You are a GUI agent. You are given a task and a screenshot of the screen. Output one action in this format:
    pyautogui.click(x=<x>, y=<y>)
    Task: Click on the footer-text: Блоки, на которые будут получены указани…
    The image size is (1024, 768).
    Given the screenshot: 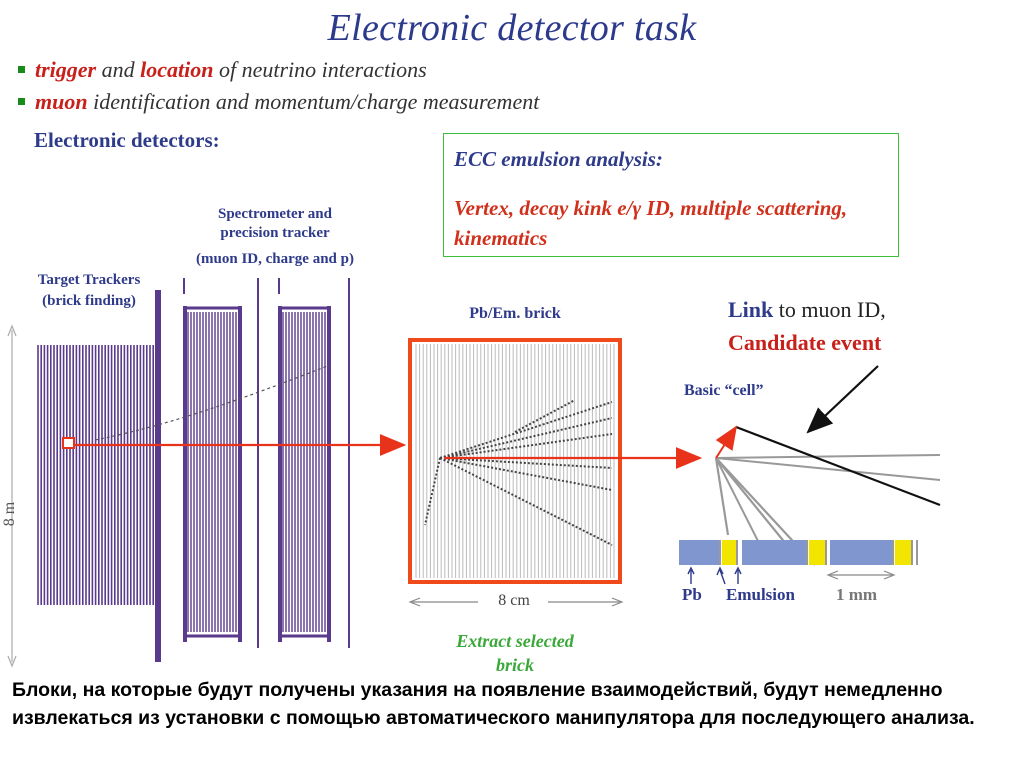 What is the action you would take?
    pyautogui.click(x=493, y=704)
    